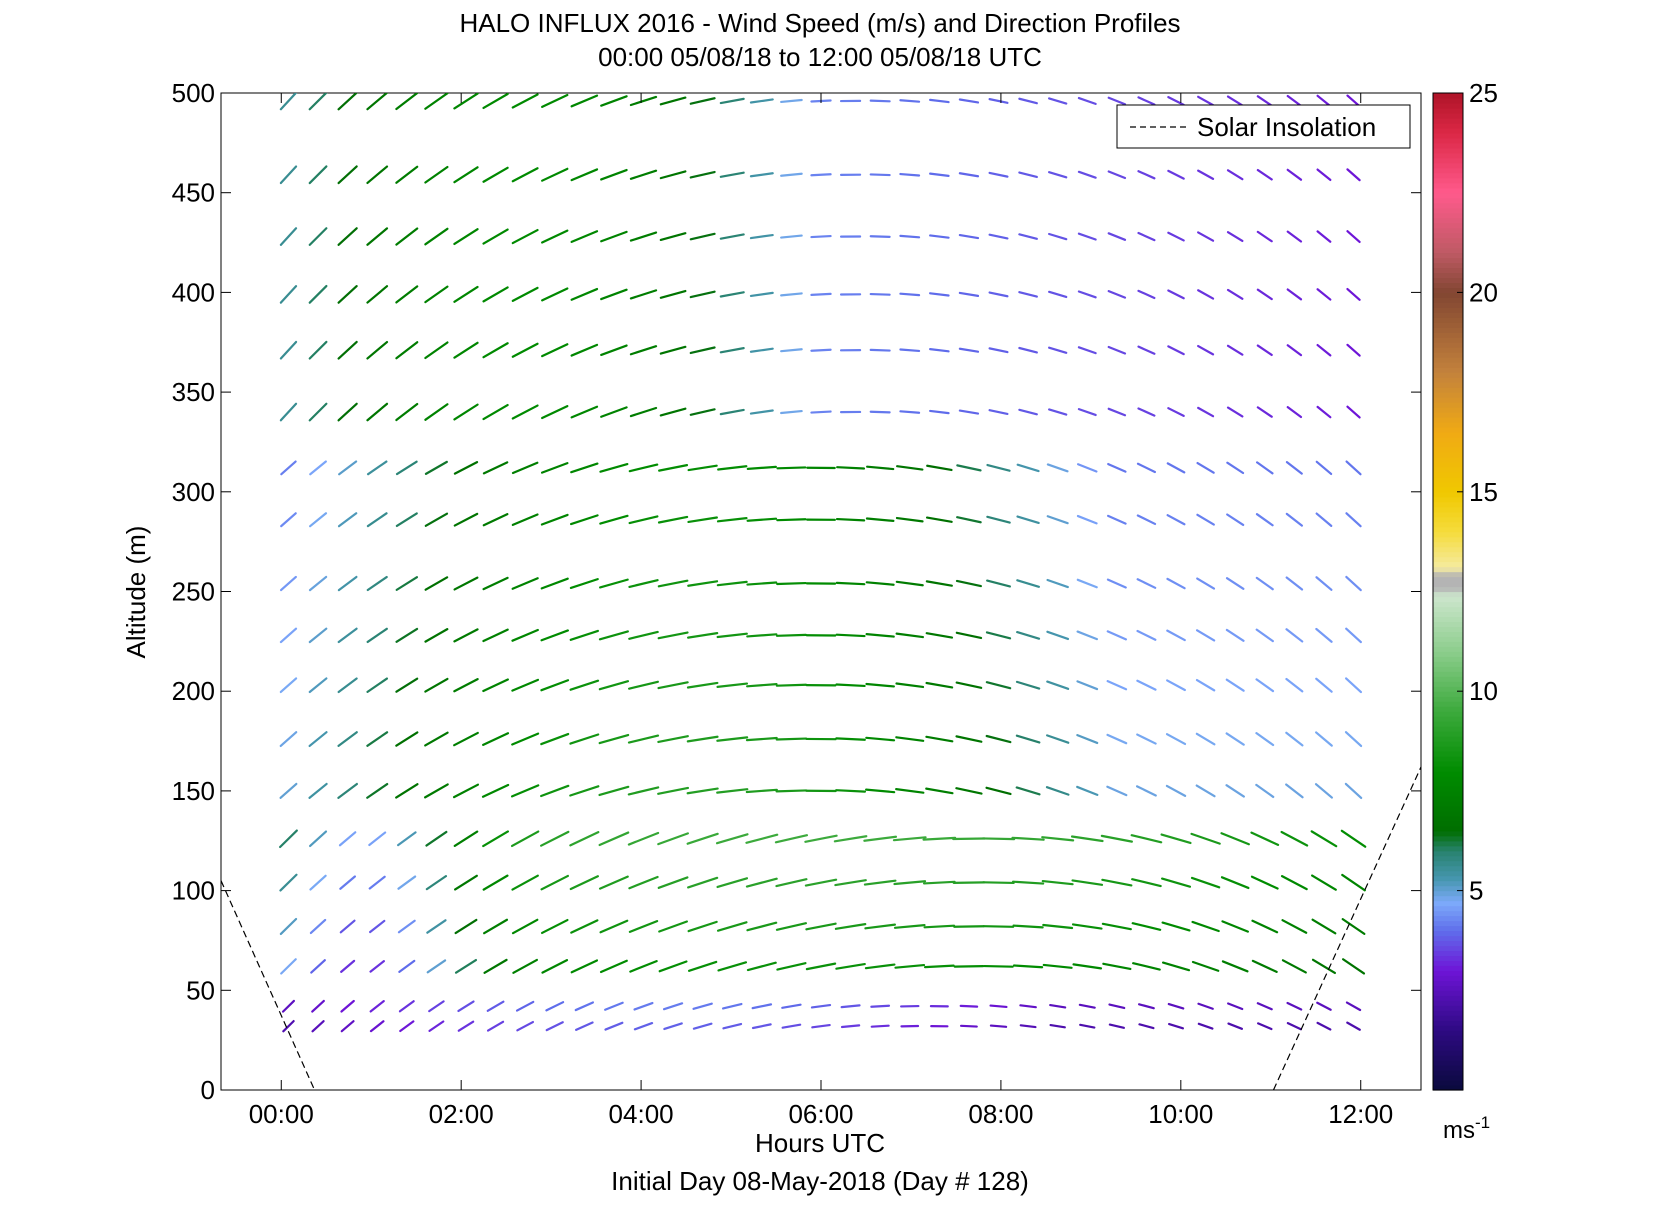  What do you see at coordinates (820, 1114) in the screenshot?
I see `x-tick-label: 06:00` at bounding box center [820, 1114].